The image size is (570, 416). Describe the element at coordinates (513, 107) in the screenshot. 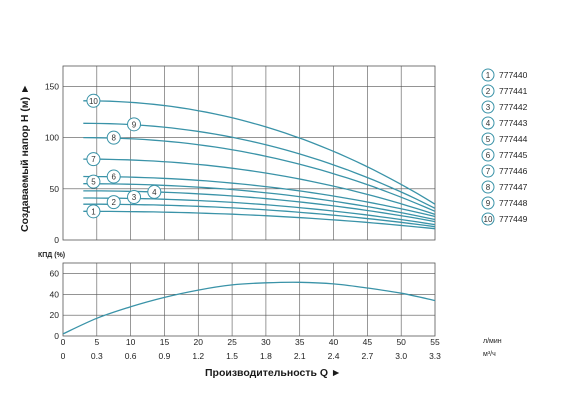

I see `legend-label: 777442` at that location.